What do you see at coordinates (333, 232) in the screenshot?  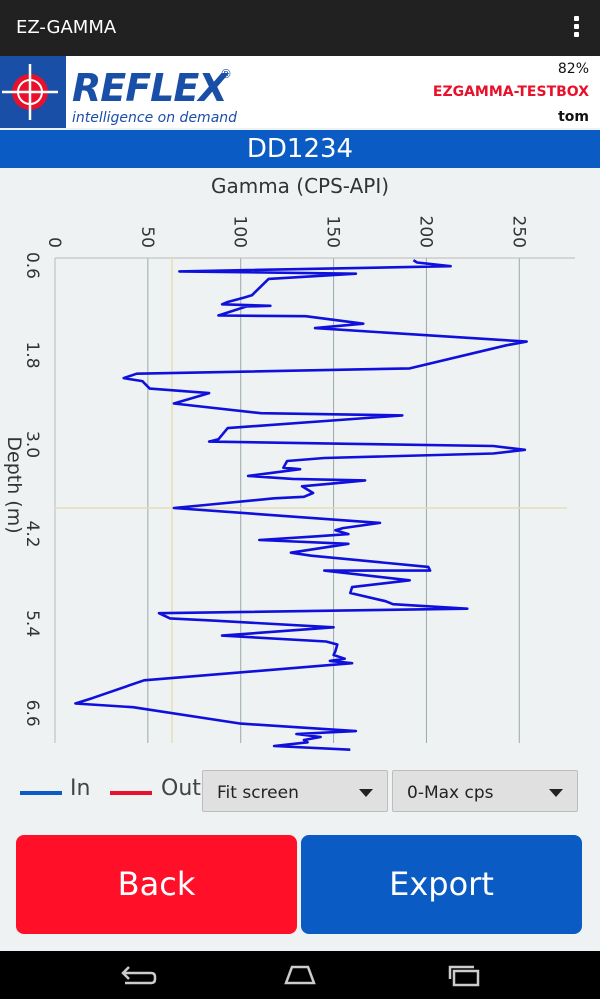 I see `x-tick-label: 150` at bounding box center [333, 232].